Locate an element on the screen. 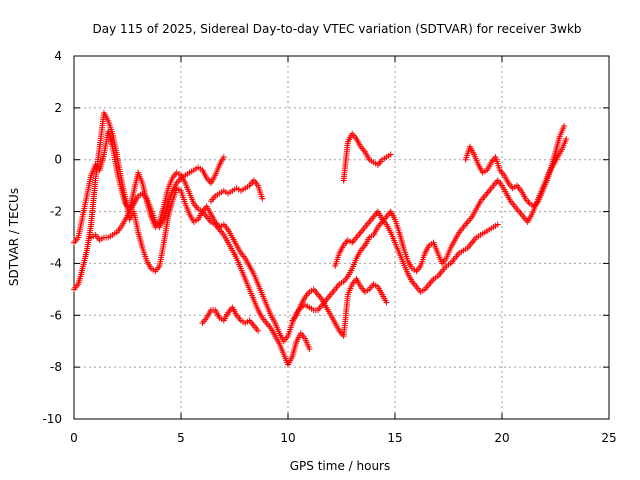 The width and height of the screenshot is (640, 480). x-tick-label: 5 is located at coordinates (181, 438).